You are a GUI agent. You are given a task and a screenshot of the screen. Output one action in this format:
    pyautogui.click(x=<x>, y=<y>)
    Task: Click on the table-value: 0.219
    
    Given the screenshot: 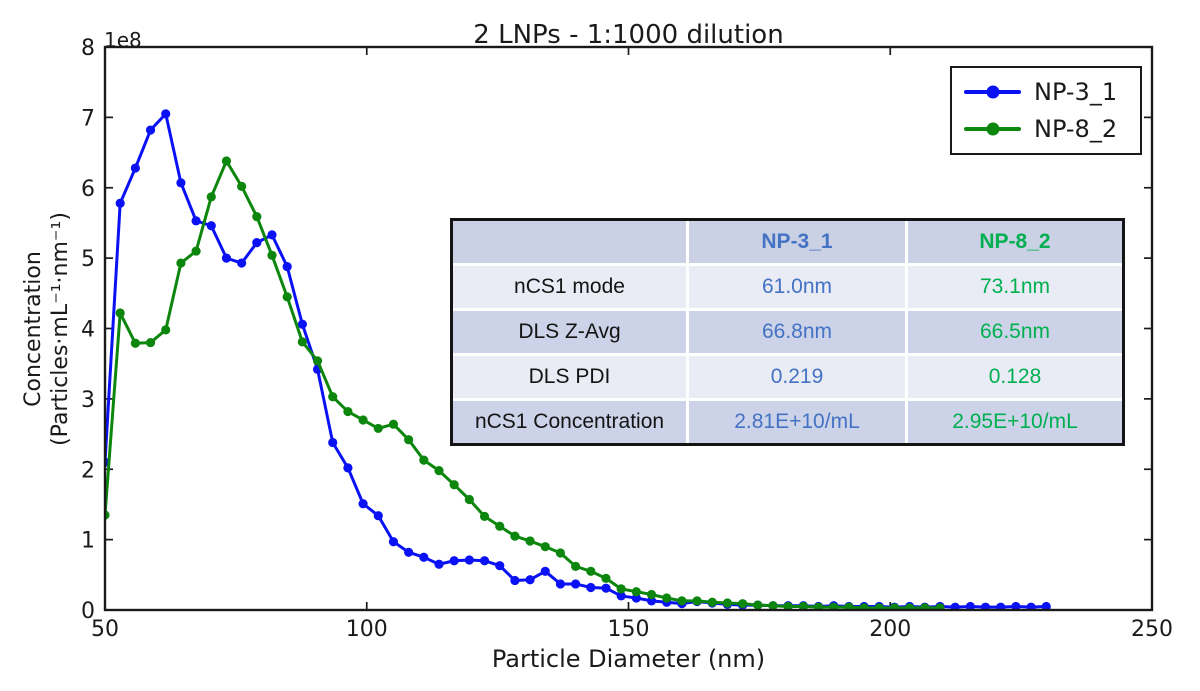 What is the action you would take?
    pyautogui.click(x=797, y=377)
    